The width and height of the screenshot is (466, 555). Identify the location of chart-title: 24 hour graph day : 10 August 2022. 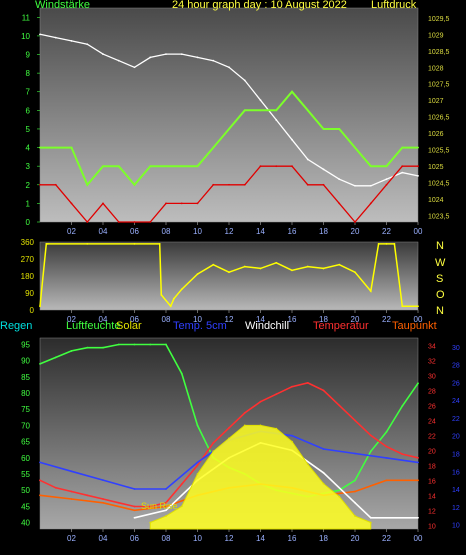
(259, 5).